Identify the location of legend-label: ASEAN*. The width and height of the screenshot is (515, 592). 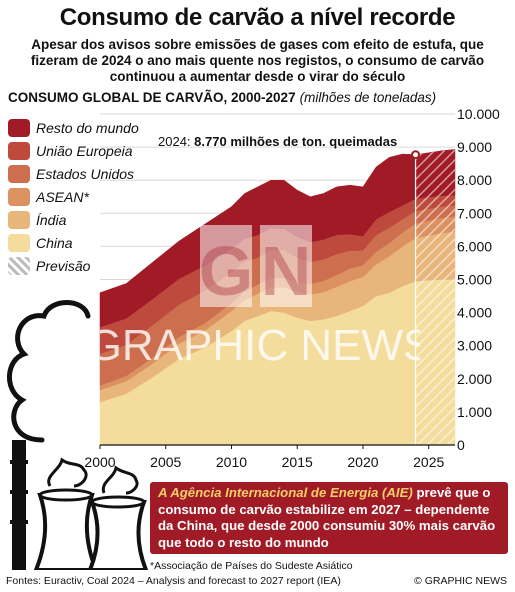
(62, 197).